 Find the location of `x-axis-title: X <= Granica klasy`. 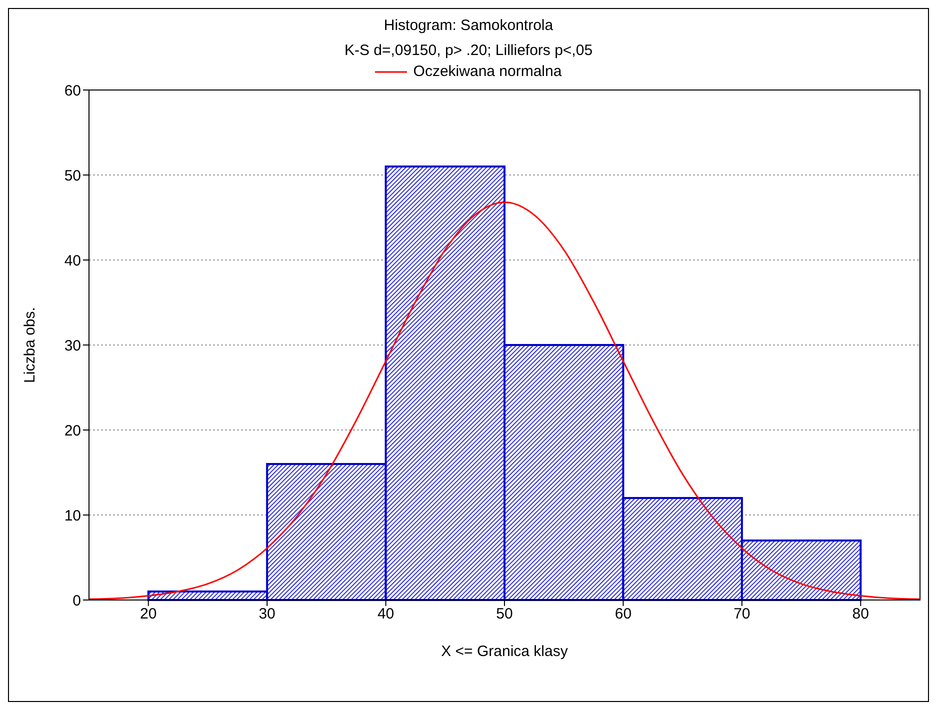

x-axis-title: X <= Granica klasy is located at coordinates (504, 651).